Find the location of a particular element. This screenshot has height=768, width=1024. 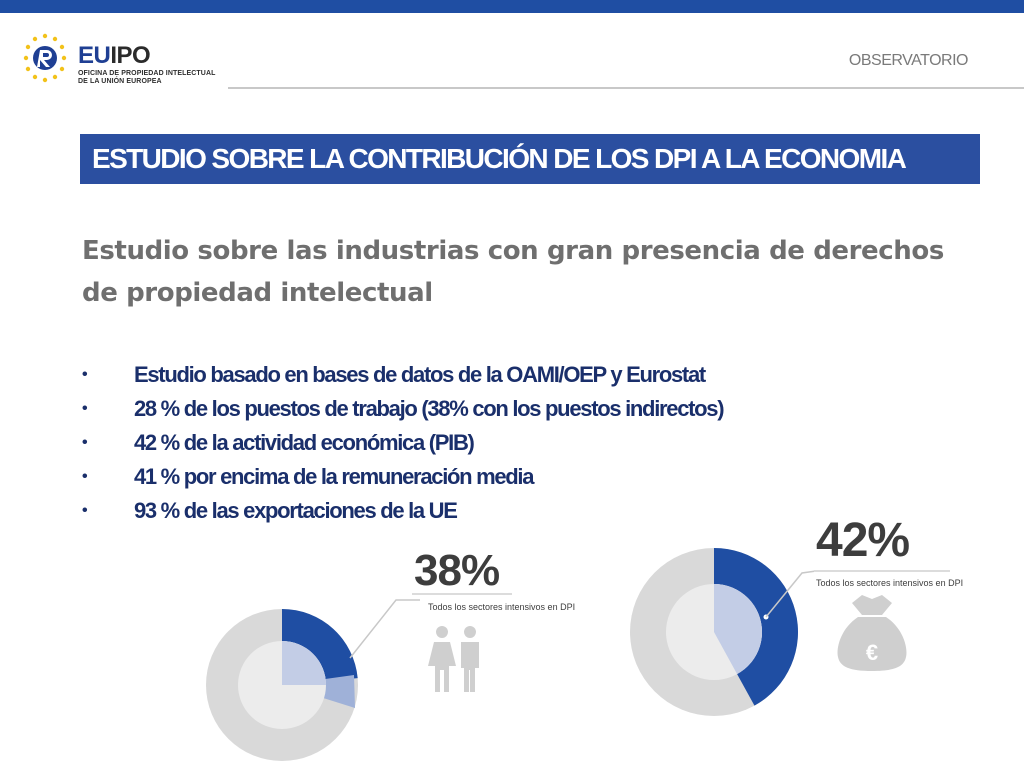

logo-subtitle-line2: DE LA UNIÓN EUROPEA is located at coordinates (120, 81).